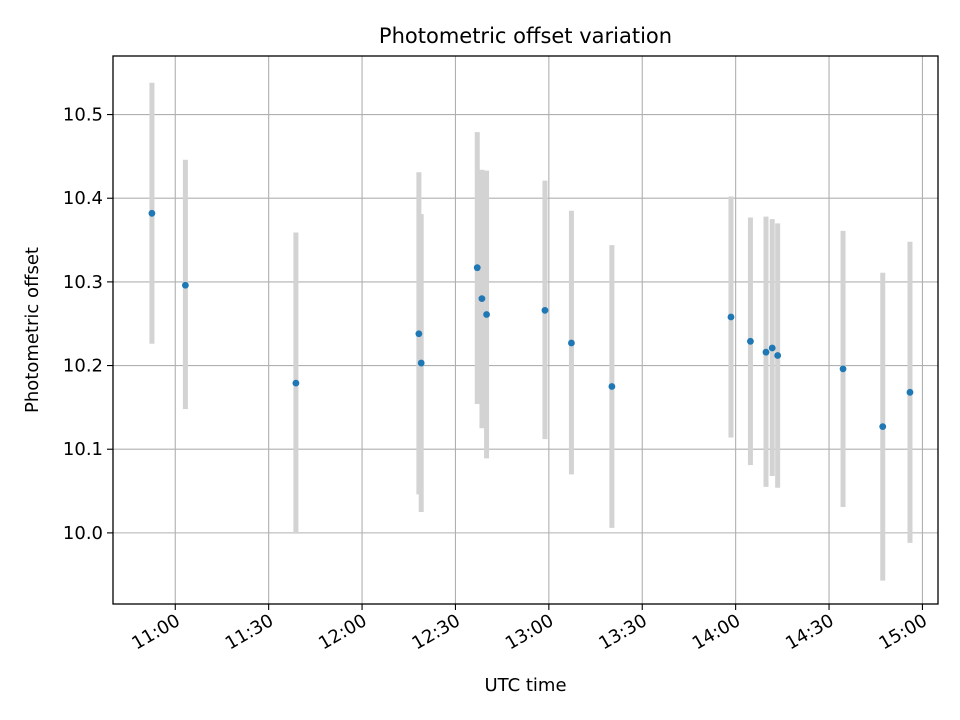 This screenshot has width=960, height=720. I want to click on chart-title: Photometric offset variation, so click(525, 36).